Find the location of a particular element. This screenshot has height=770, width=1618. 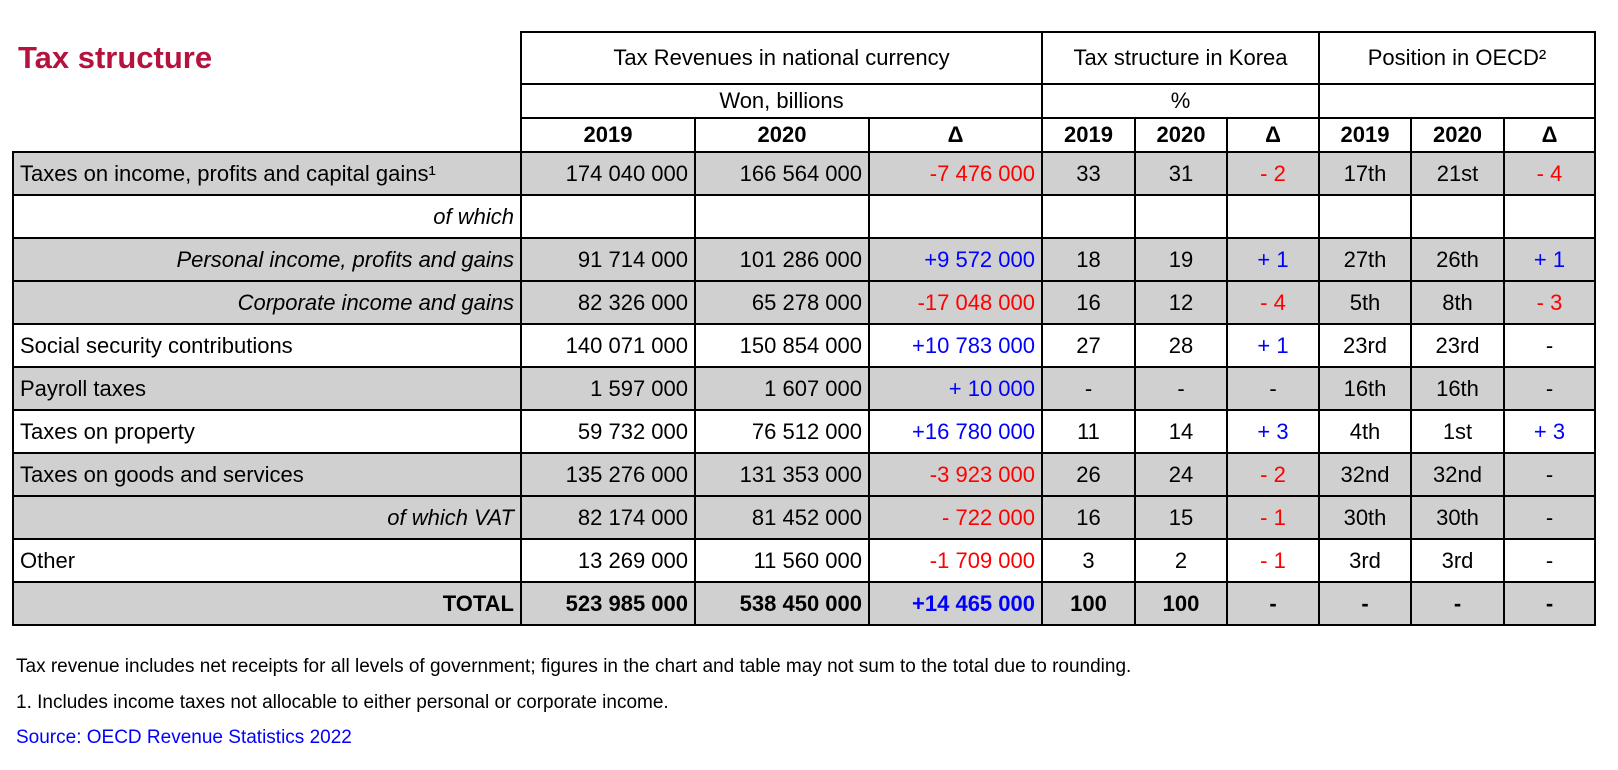

cell: 8th is located at coordinates (1457, 302).